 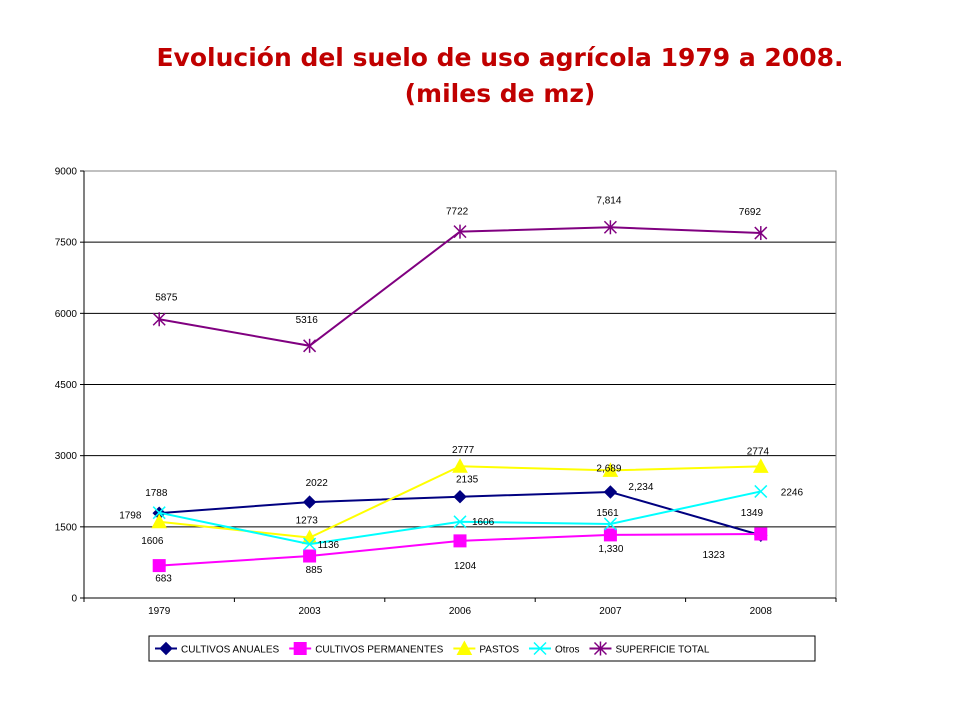 What do you see at coordinates (761, 611) in the screenshot?
I see `x-tick-label: 2008` at bounding box center [761, 611].